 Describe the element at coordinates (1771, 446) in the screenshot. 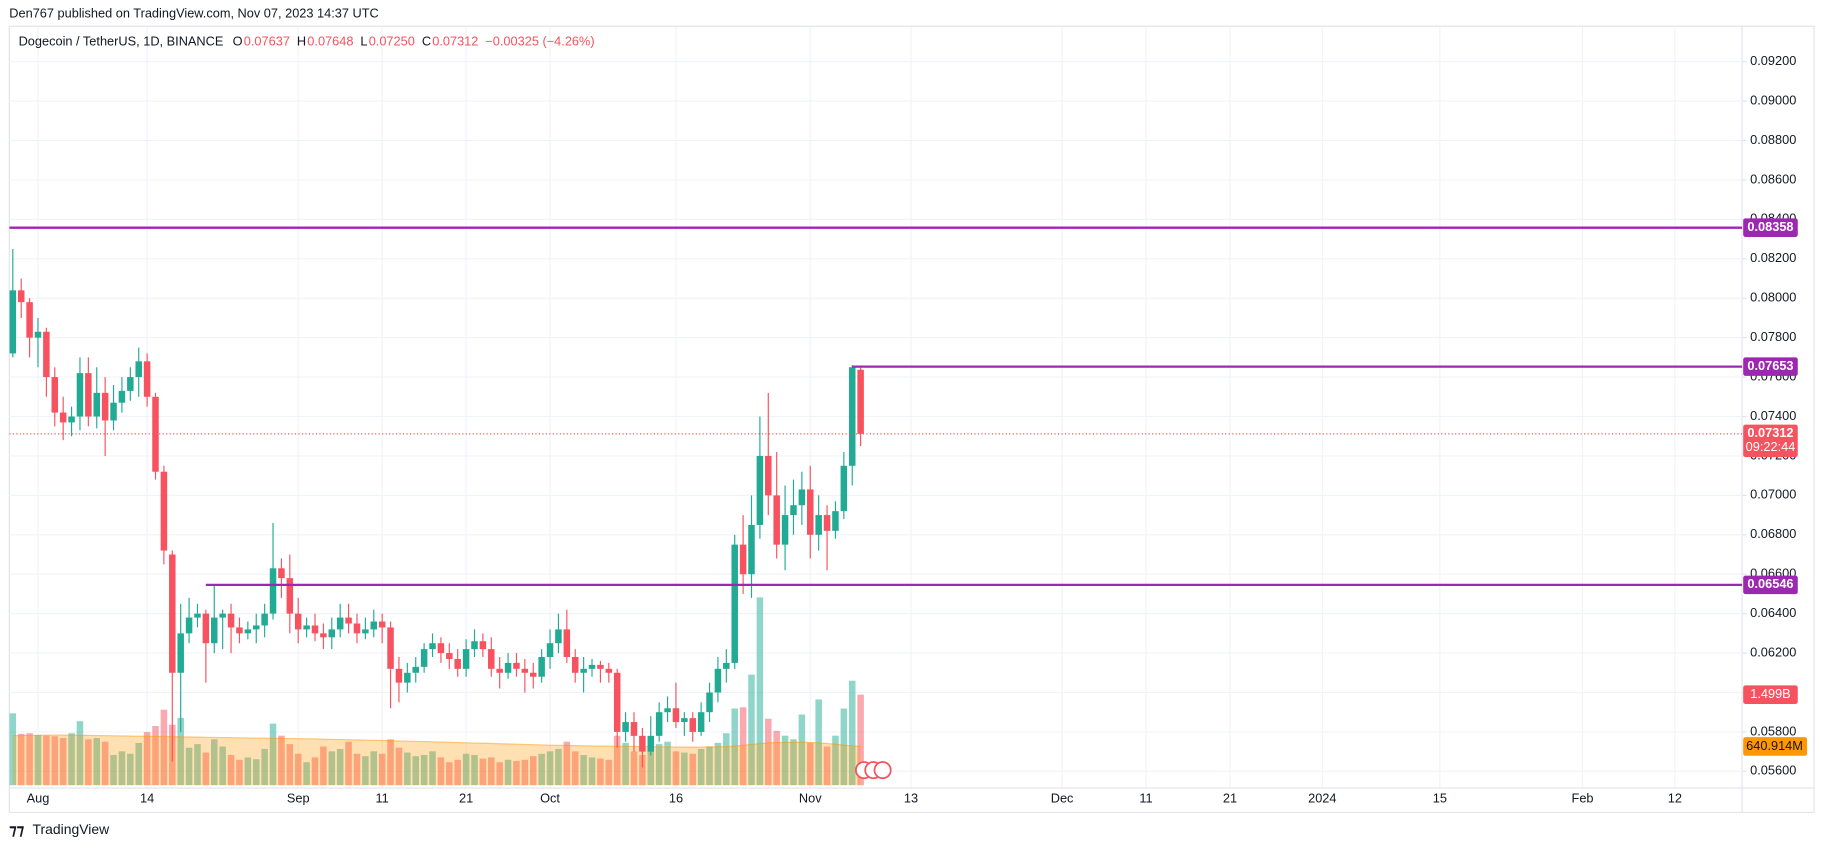

I see `countdown: 09:22:44` at that location.